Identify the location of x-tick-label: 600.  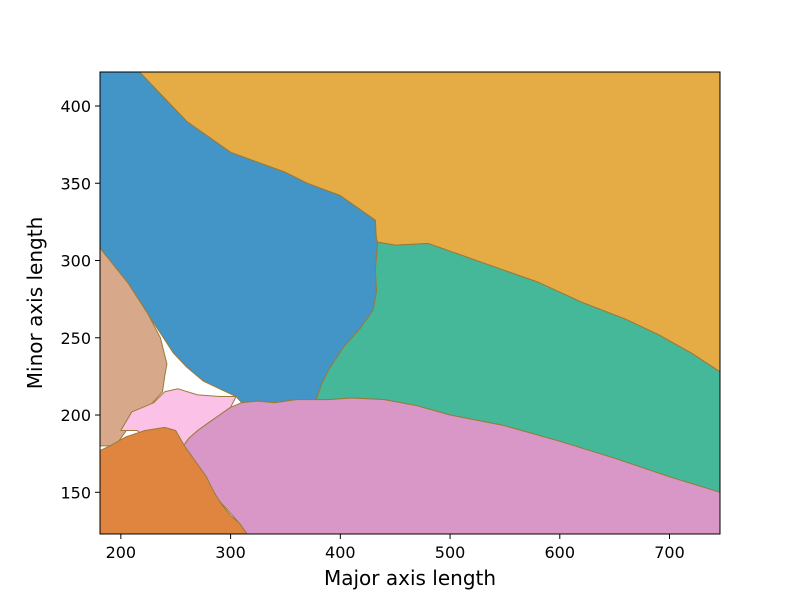
(560, 552).